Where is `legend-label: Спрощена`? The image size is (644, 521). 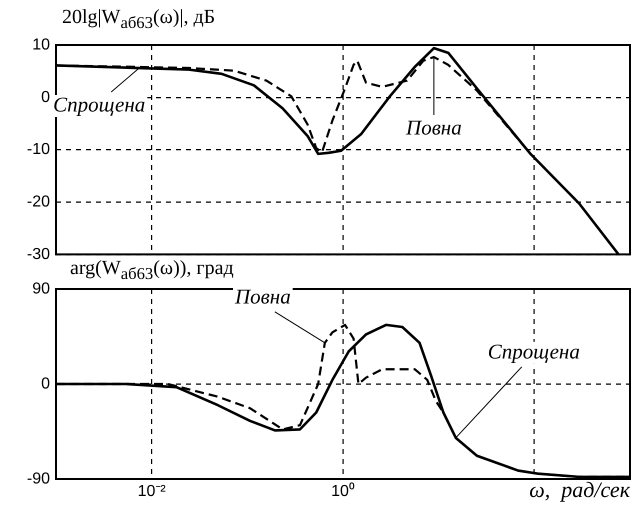 legend-label: Спрощена is located at coordinates (99, 104).